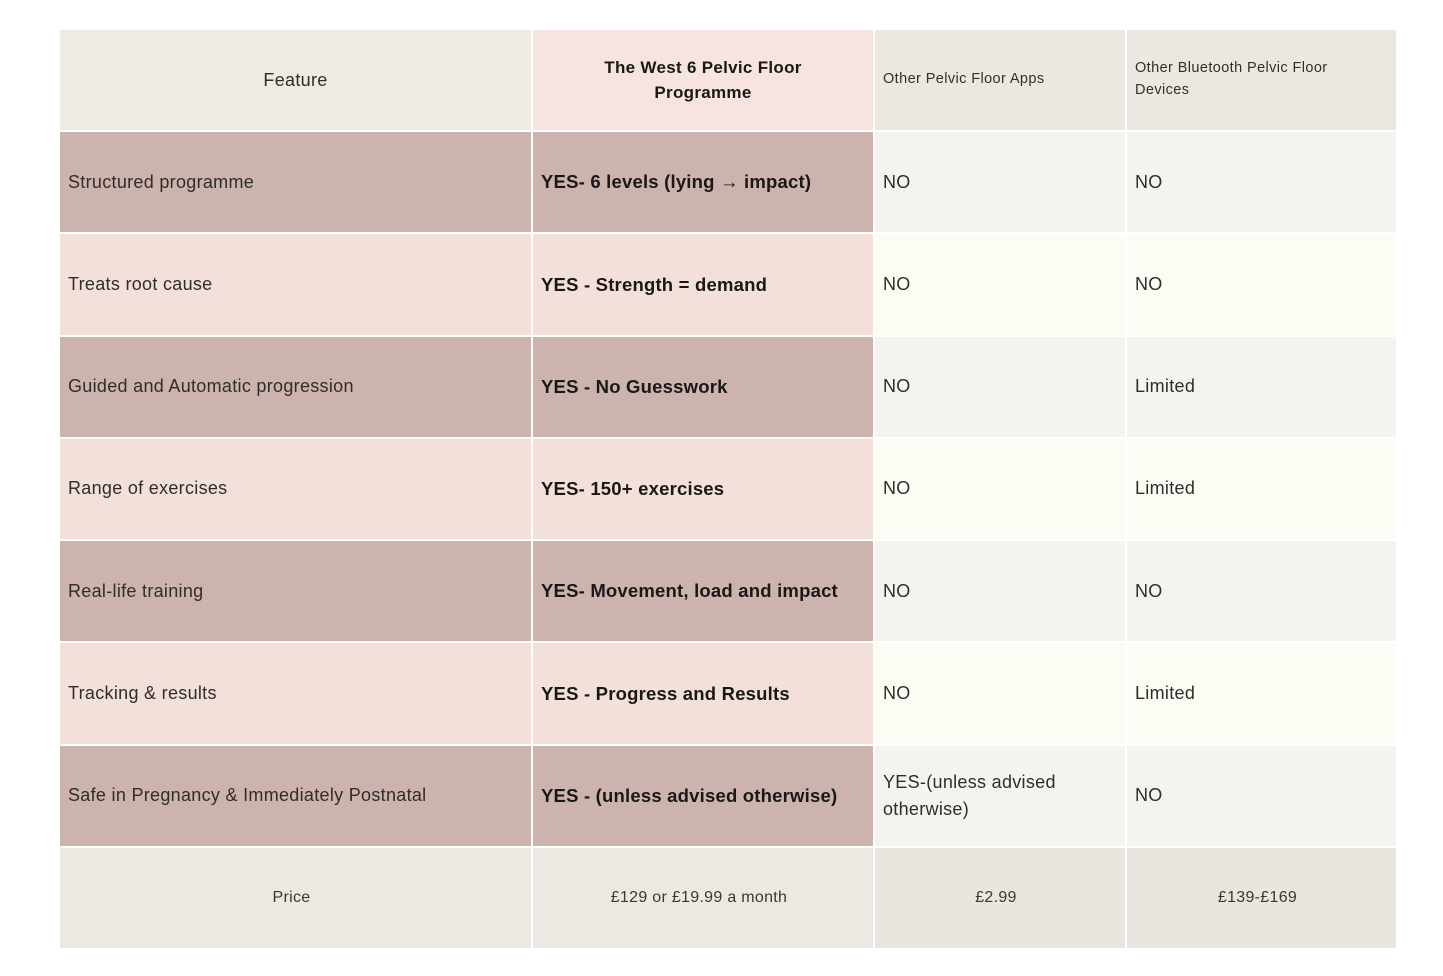  Describe the element at coordinates (703, 693) in the screenshot. I see `west6-cell: YES - Progress and Results` at that location.